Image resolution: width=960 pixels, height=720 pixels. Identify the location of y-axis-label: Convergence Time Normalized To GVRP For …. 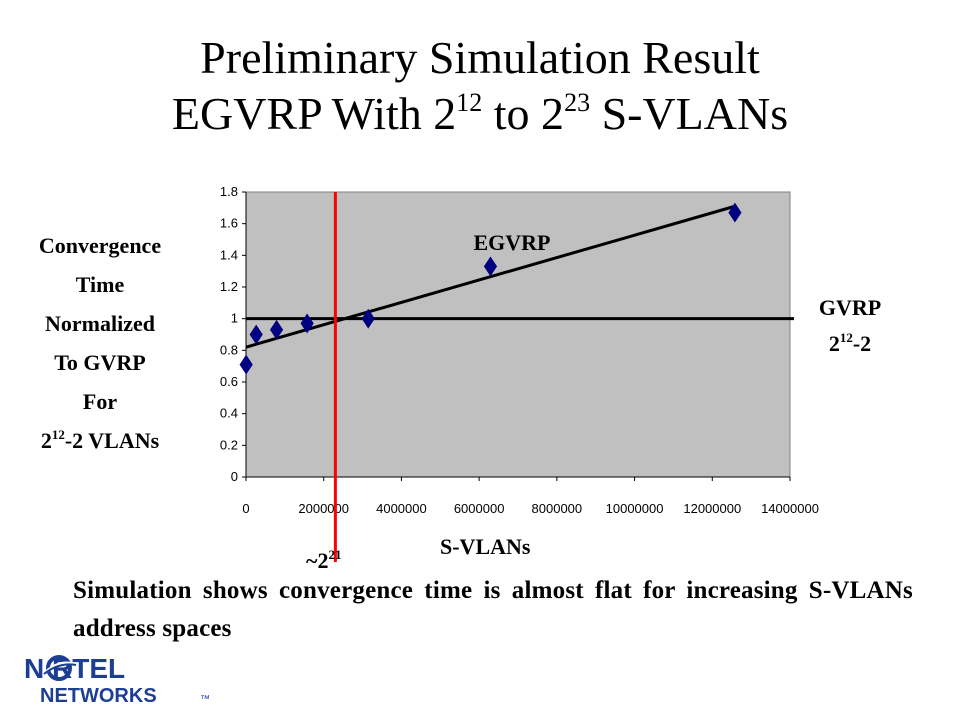
(100, 343).